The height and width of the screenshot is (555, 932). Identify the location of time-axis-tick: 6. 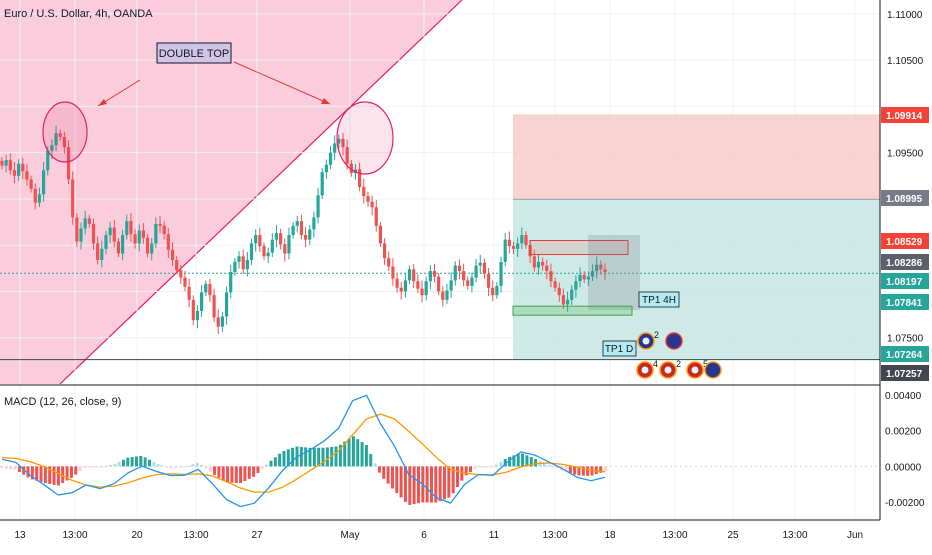
(424, 535).